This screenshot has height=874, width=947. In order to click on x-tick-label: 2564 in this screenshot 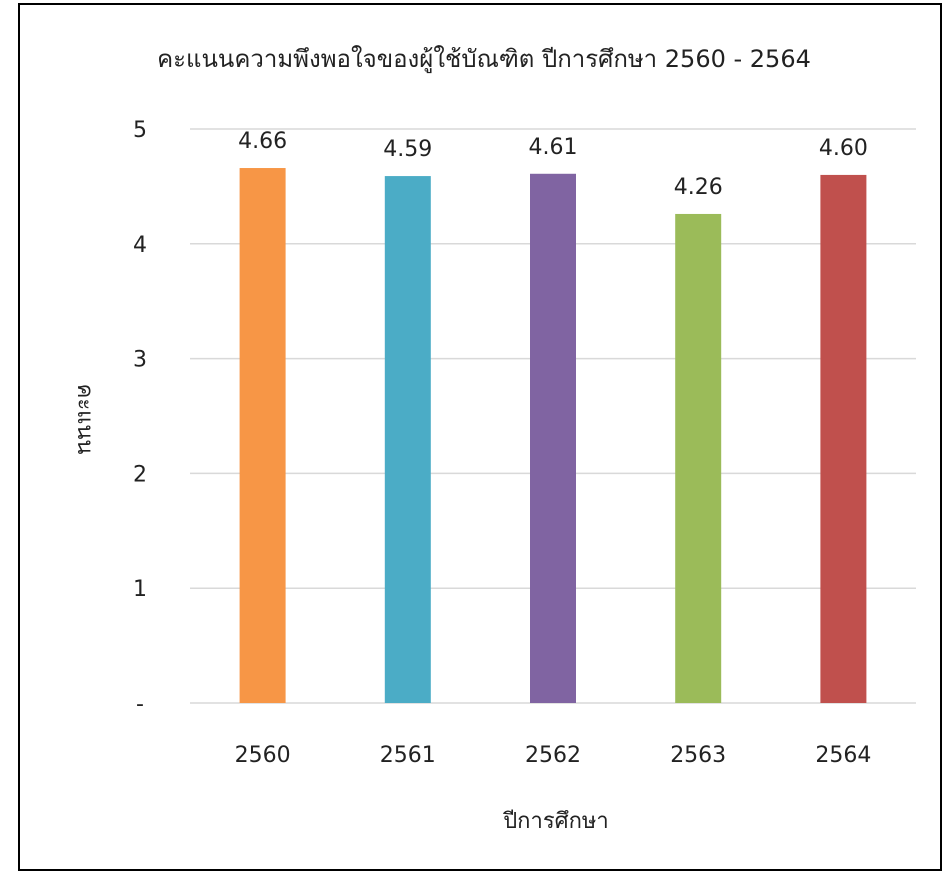, I will do `click(843, 755)`.